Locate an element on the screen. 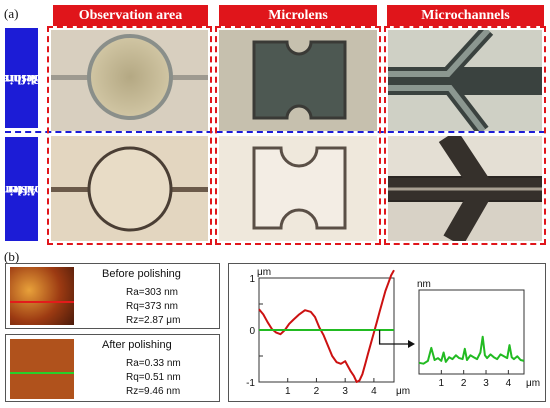 The image size is (550, 408). before-title: Before polishing is located at coordinates (141, 274).